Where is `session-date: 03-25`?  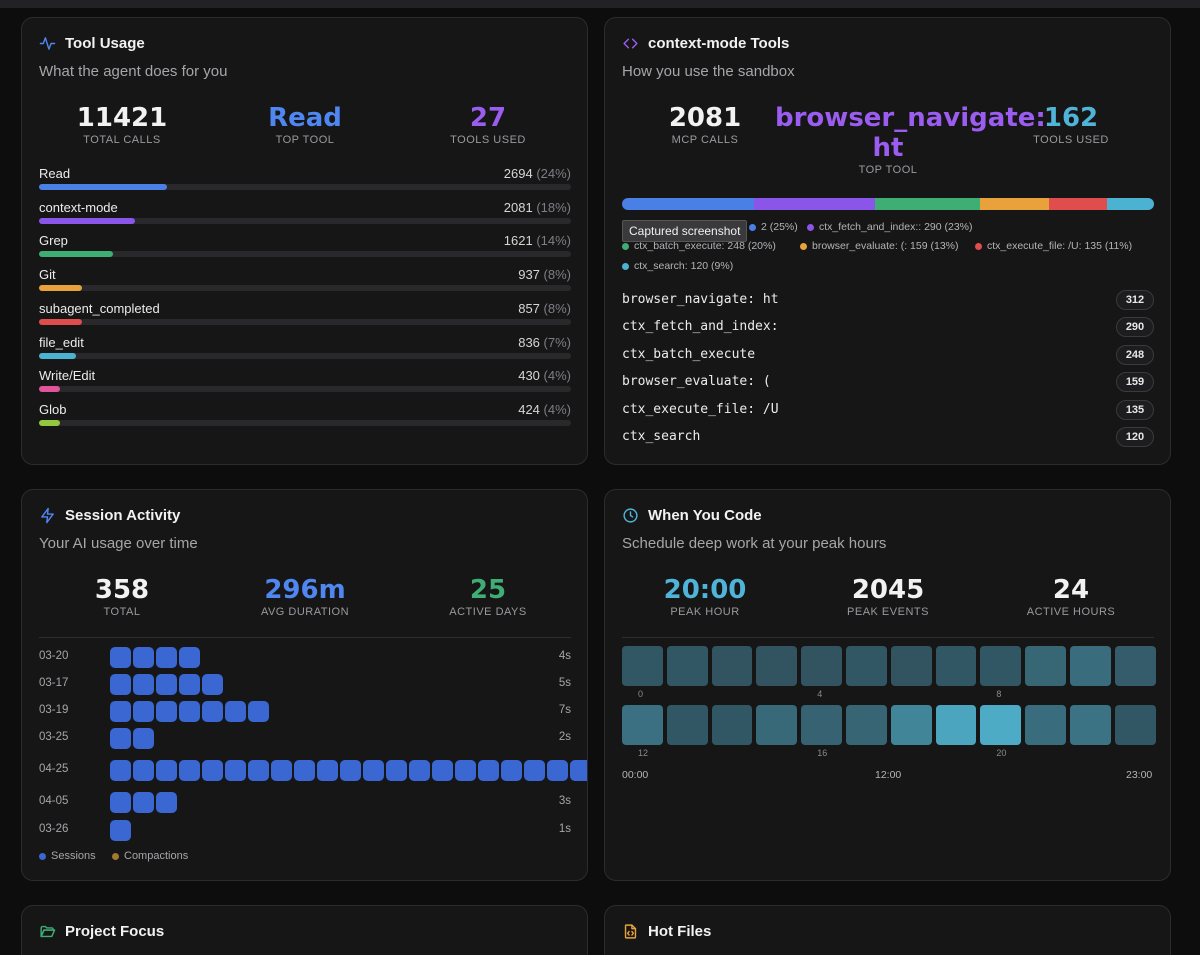 session-date: 03-25 is located at coordinates (54, 737).